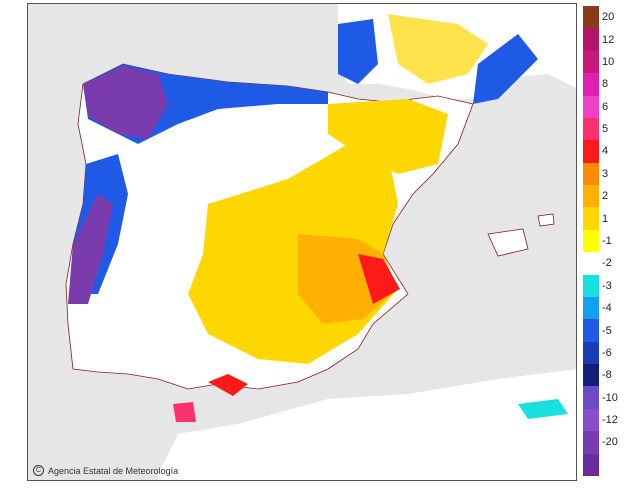 This screenshot has height=500, width=630. Describe the element at coordinates (90, 249) in the screenshot. I see `very-cold-portugal` at that location.